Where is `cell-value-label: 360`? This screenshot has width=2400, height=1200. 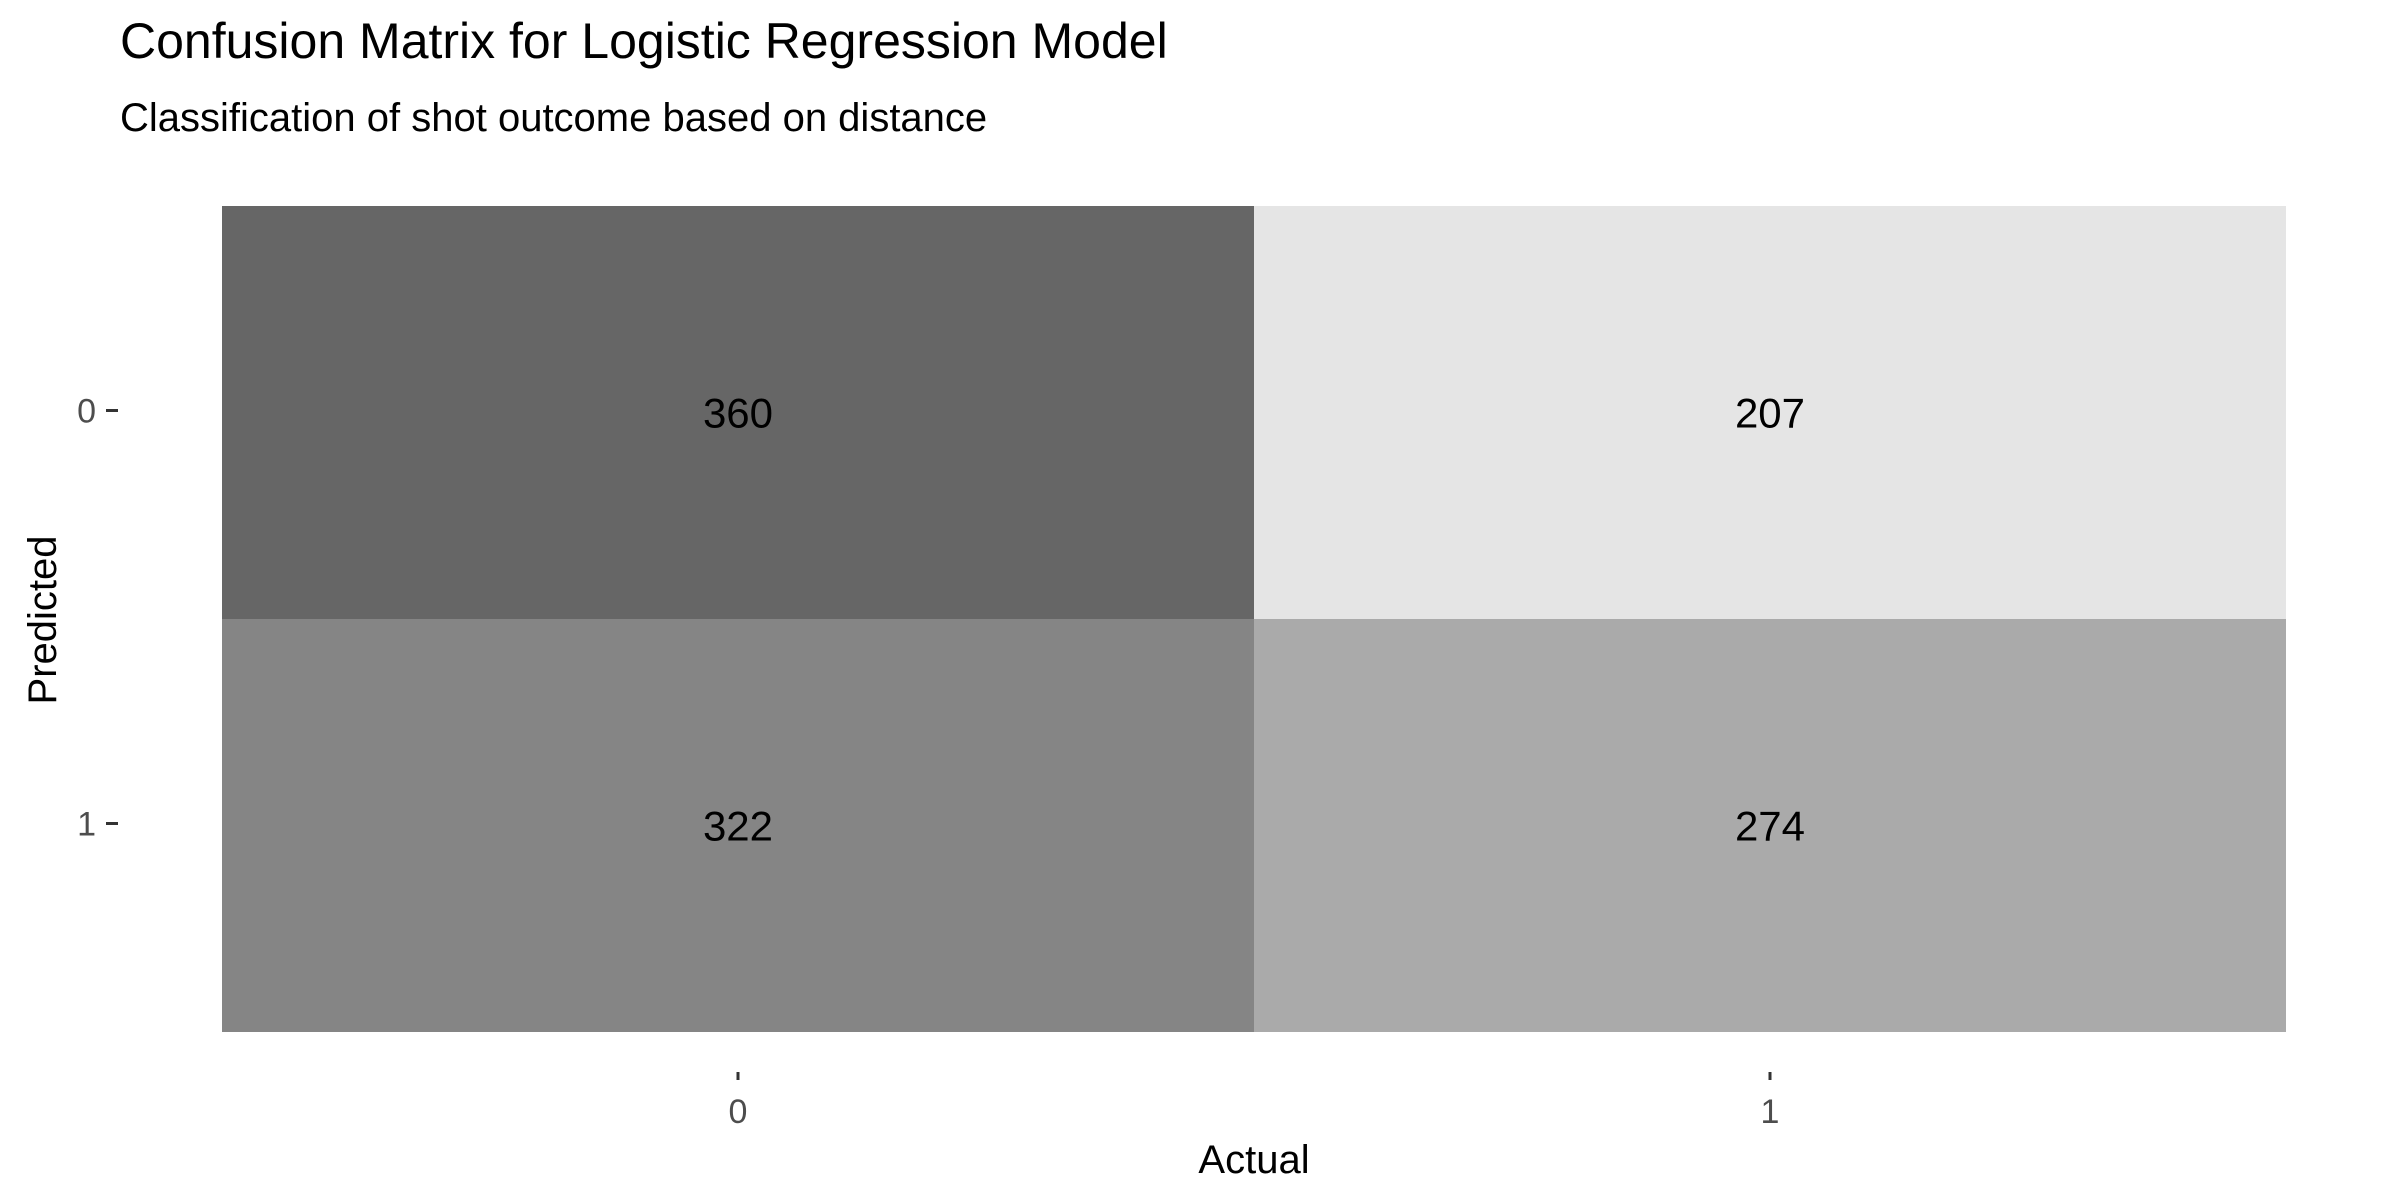
cell-value-label: 360 is located at coordinates (738, 413).